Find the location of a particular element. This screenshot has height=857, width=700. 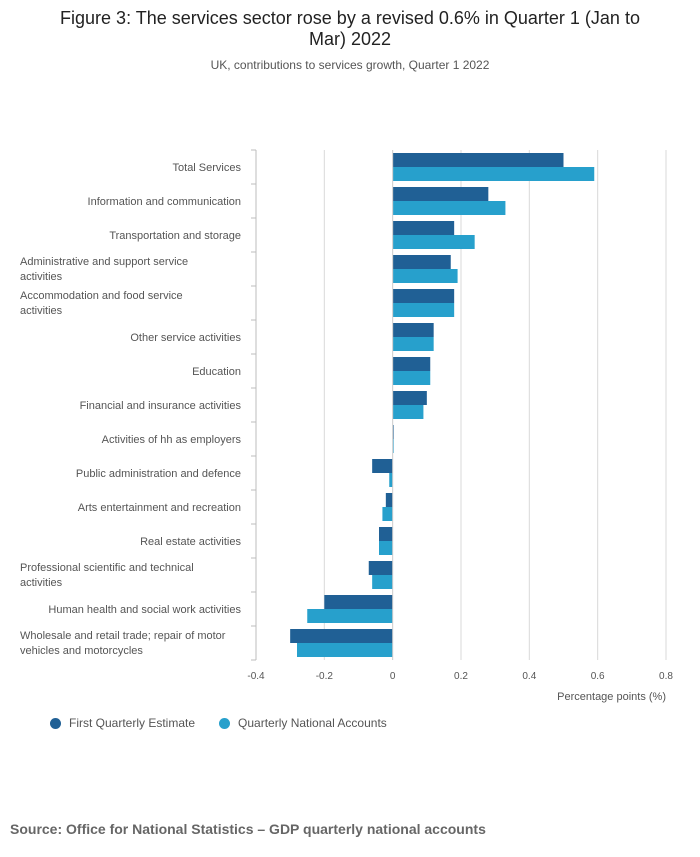

category-label-9: Public administration and defence is located at coordinates (158, 474).